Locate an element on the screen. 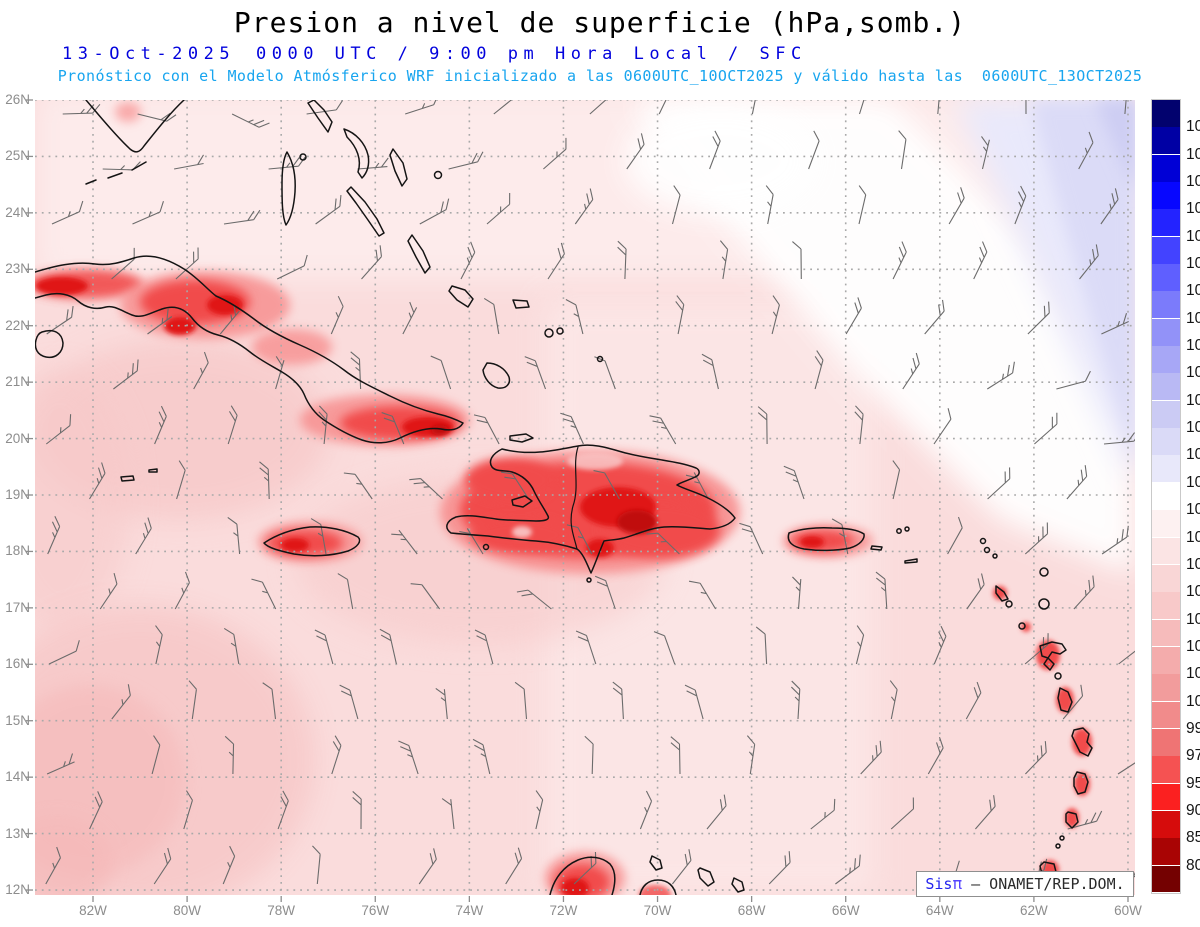 This screenshot has width=1200, height=927. colorbar-label: 1017 is located at coordinates (1193, 400).